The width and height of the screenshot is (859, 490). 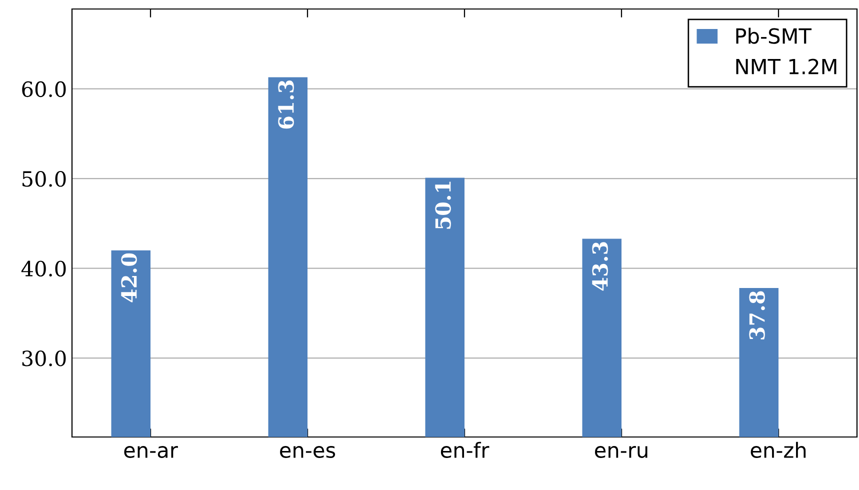 I want to click on data-label: 61.3, so click(x=286, y=104).